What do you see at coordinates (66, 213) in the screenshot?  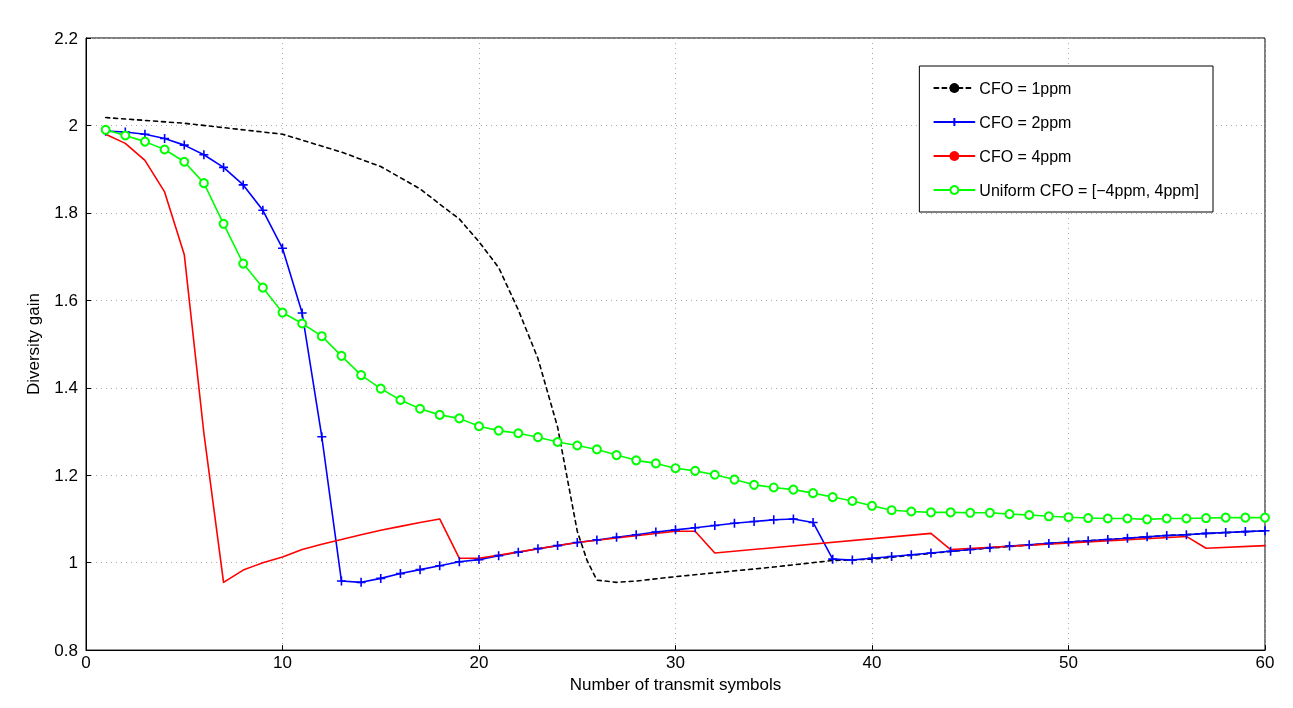 I see `y-tick-label: 1.8` at bounding box center [66, 213].